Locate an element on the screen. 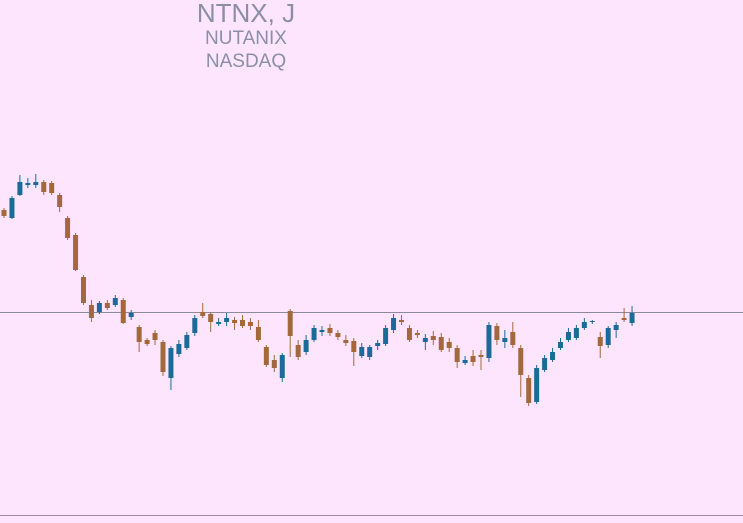 The width and height of the screenshot is (743, 523). chart-title: NTNX, J is located at coordinates (246, 14).